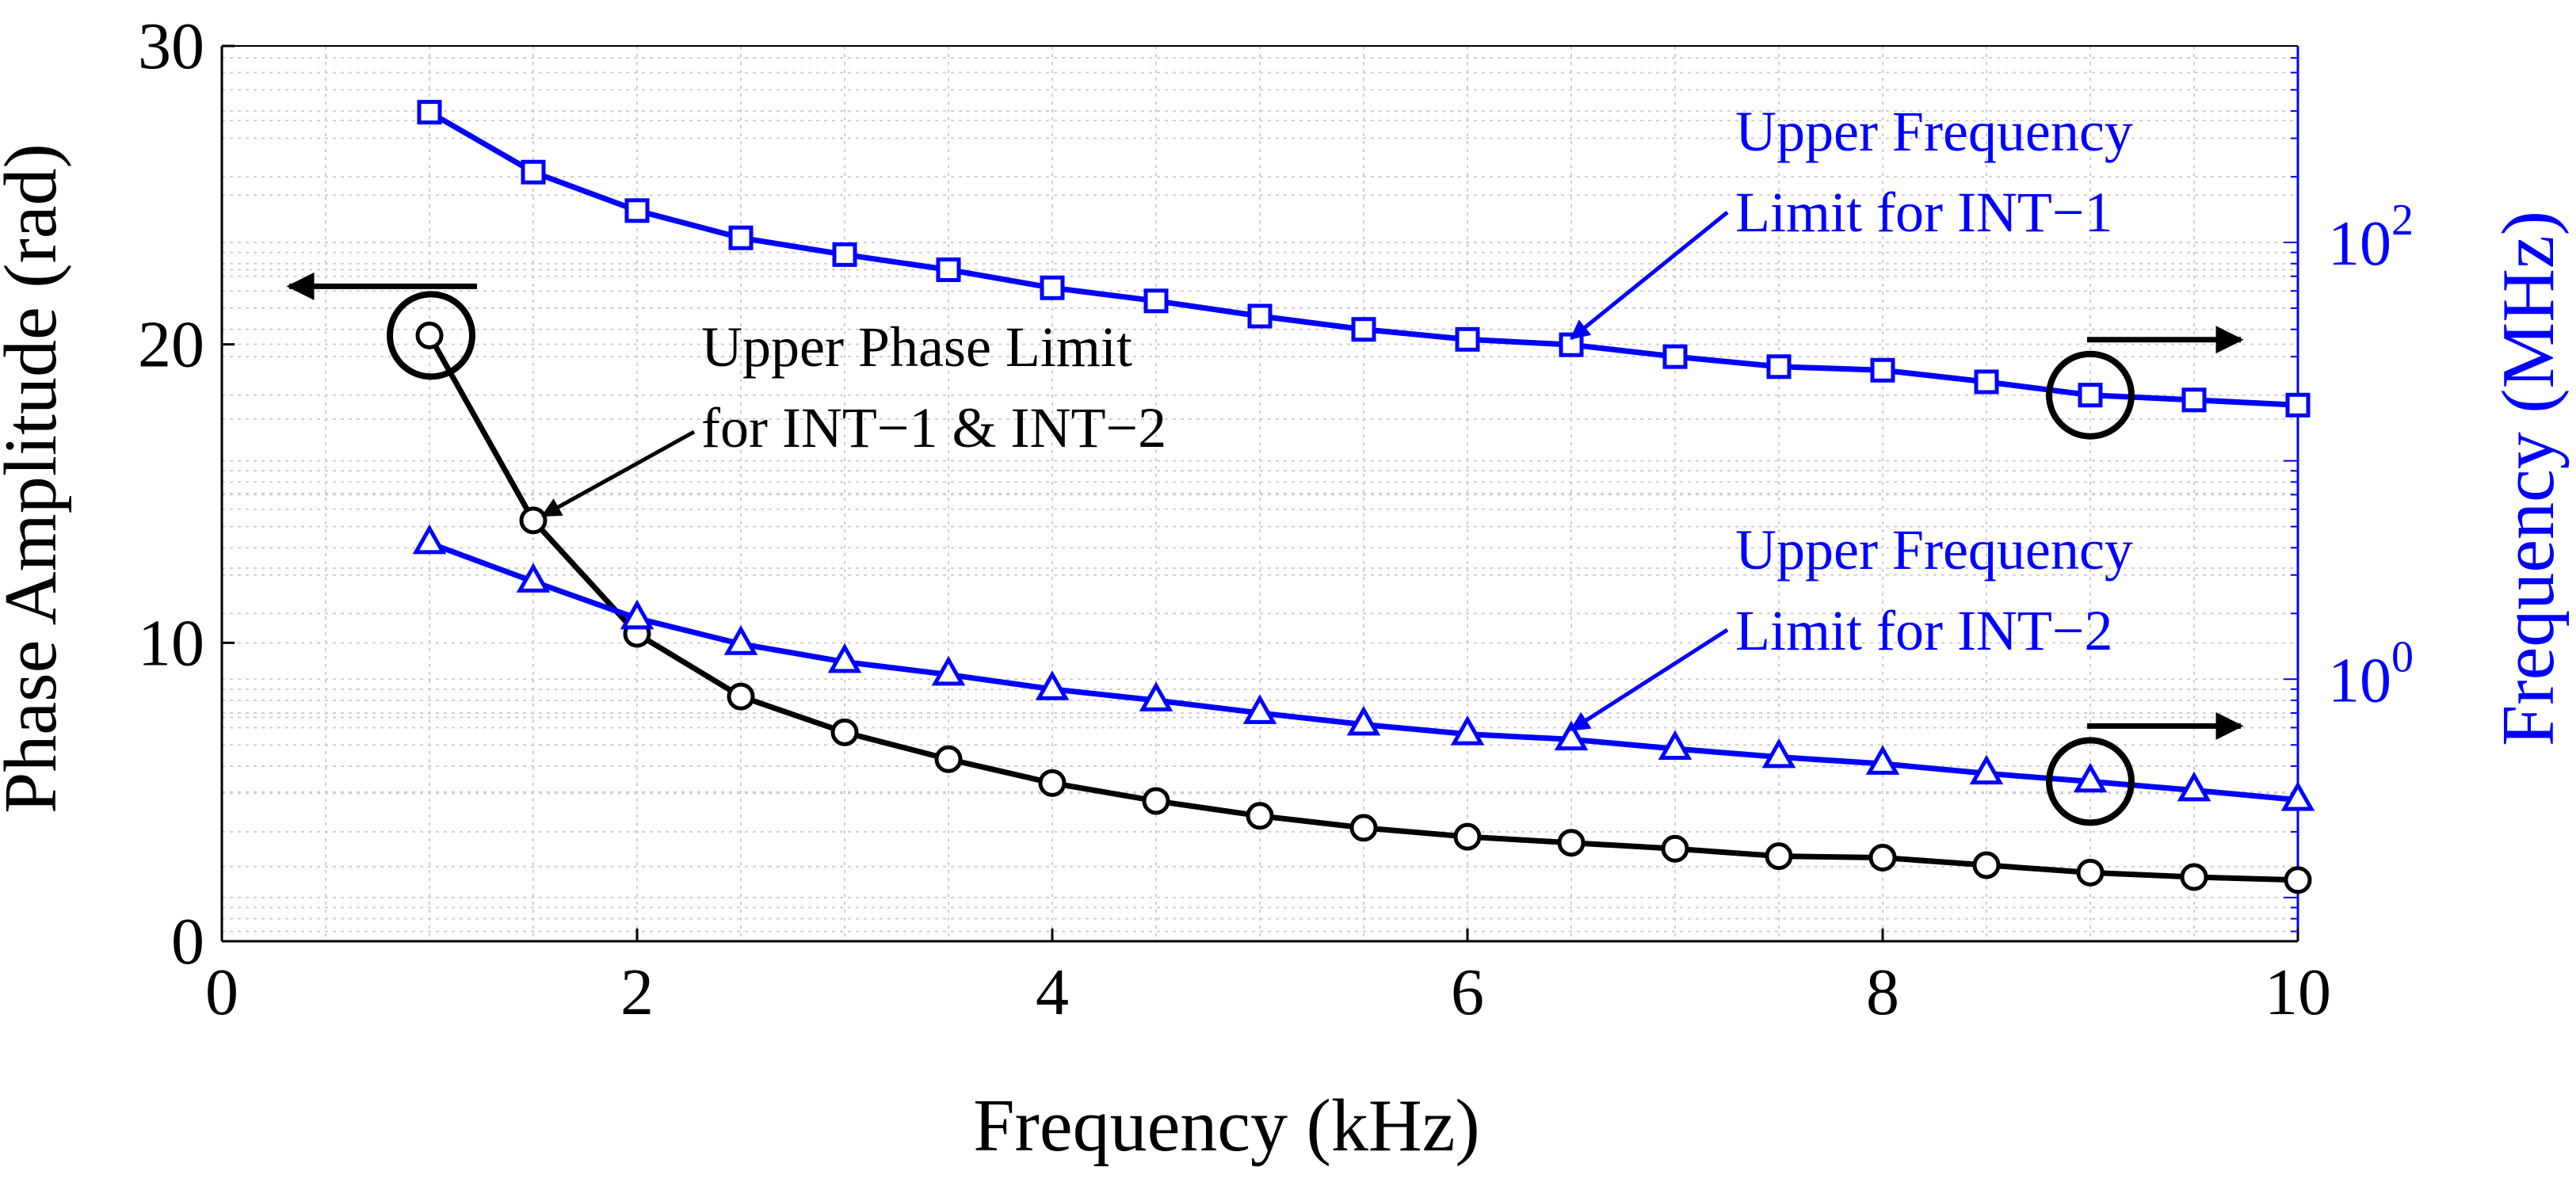 The width and height of the screenshot is (2576, 1190). What do you see at coordinates (637, 992) in the screenshot?
I see `x-tick-label: 2` at bounding box center [637, 992].